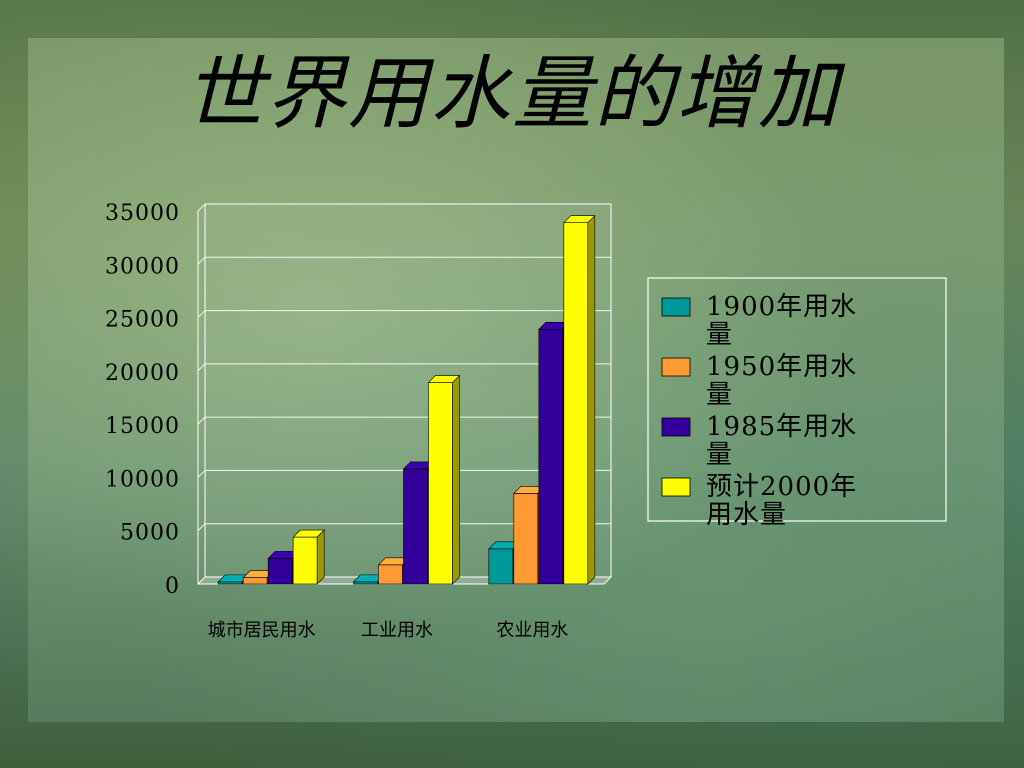  I want to click on legend-label: 用水量, so click(746, 515).